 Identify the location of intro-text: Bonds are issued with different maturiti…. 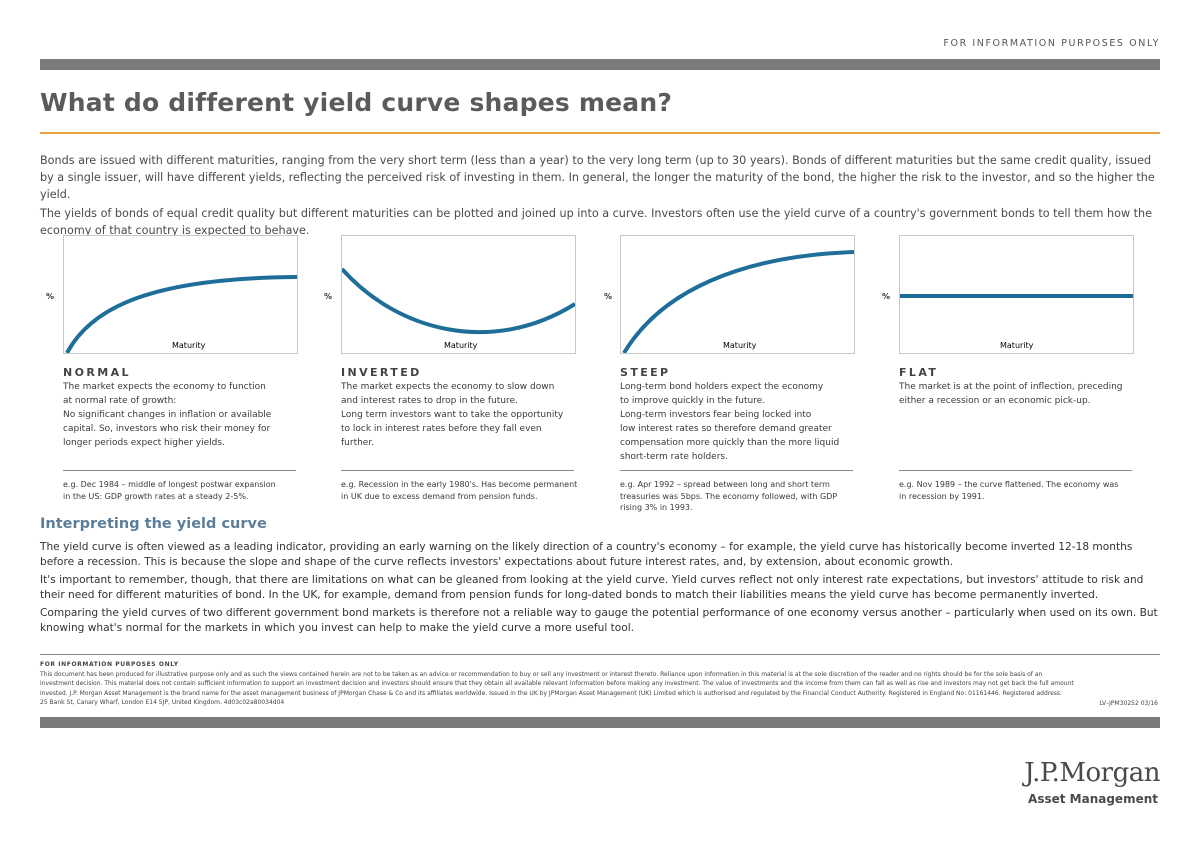
(600, 196).